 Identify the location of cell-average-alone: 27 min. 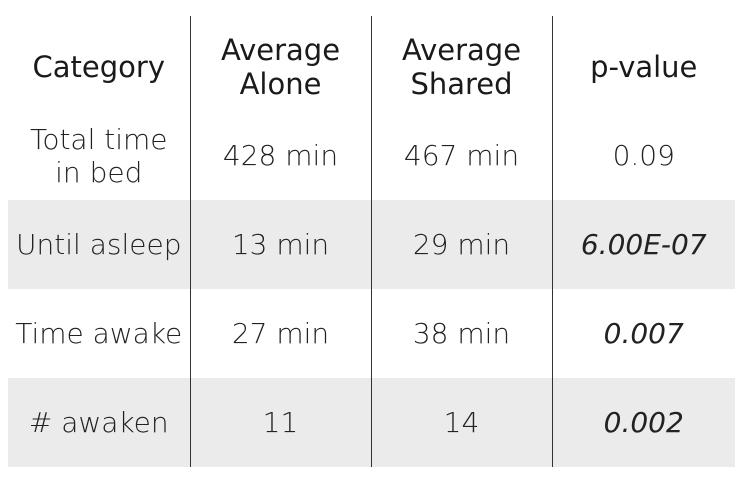
(280, 333).